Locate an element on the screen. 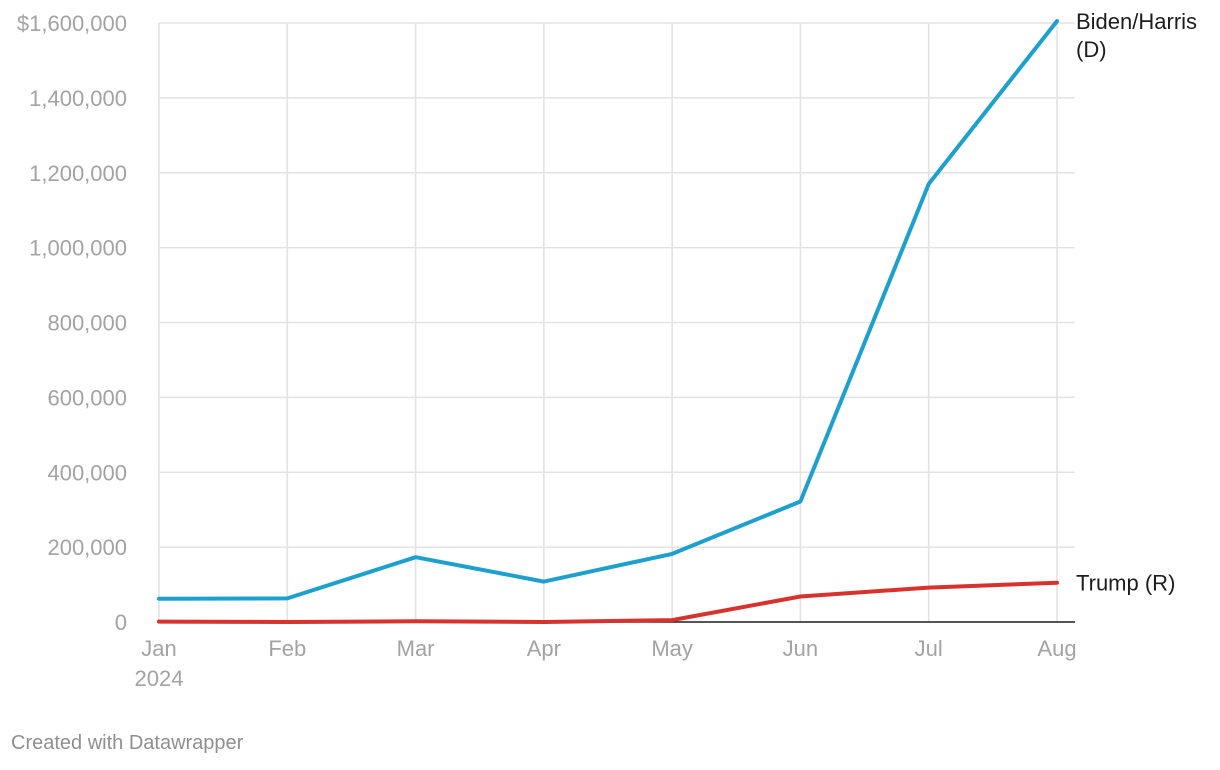 The image size is (1220, 770). x-tick-label: Aug is located at coordinates (1056, 648).